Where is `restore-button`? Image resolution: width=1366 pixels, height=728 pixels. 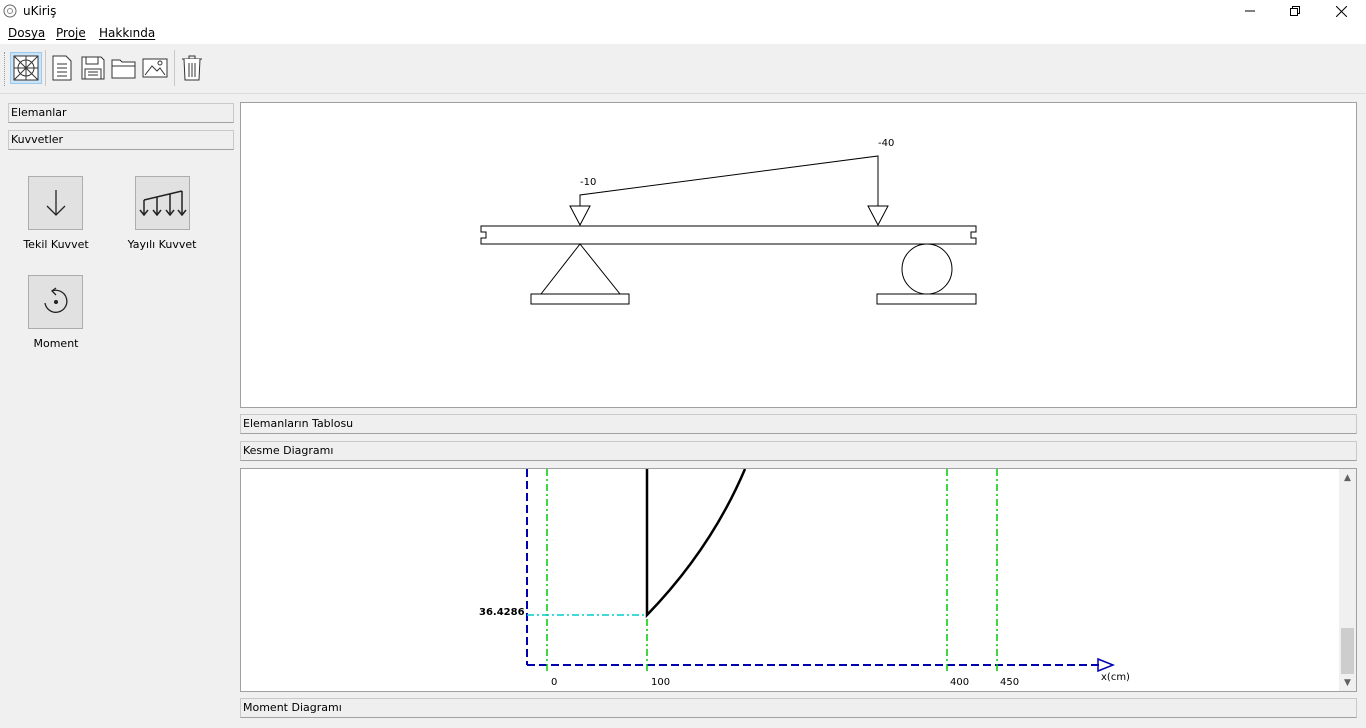 restore-button is located at coordinates (1295, 11).